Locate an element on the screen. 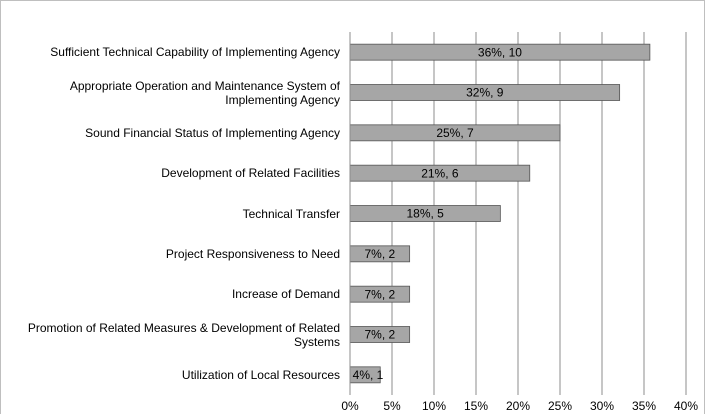 Image resolution: width=705 pixels, height=414 pixels. value-label: 32%, 9 is located at coordinates (485, 93).